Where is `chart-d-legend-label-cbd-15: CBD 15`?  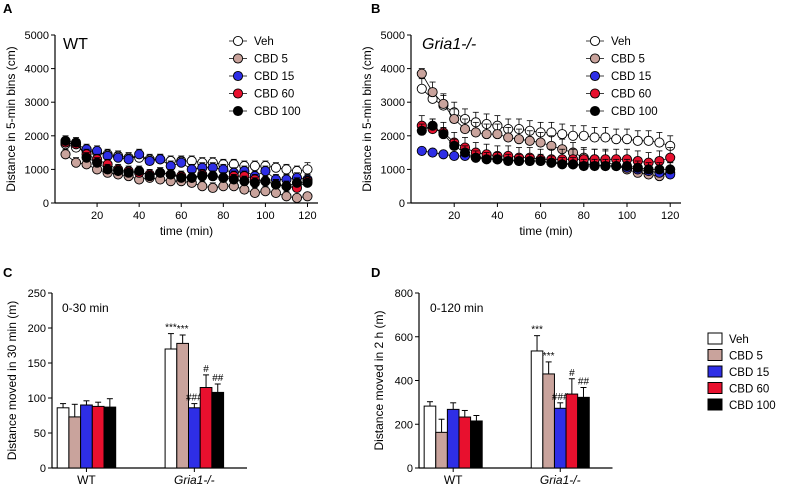
chart-d-legend-label-cbd-15: CBD 15 is located at coordinates (749, 373).